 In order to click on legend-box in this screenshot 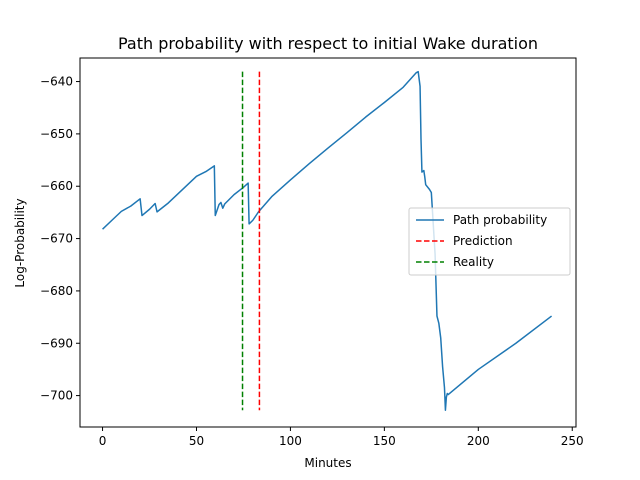, I will do `click(489, 241)`.